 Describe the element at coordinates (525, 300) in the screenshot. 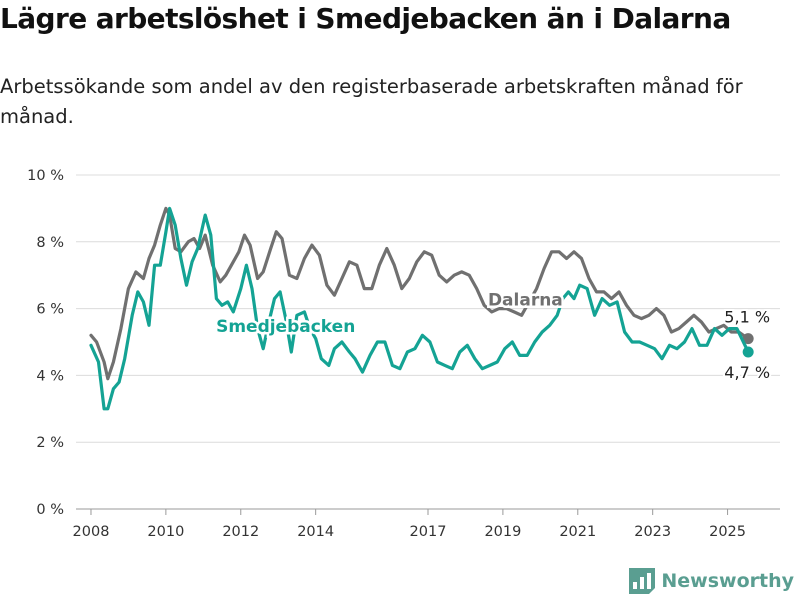

I see `series-label-dalarna: Dalarna` at that location.